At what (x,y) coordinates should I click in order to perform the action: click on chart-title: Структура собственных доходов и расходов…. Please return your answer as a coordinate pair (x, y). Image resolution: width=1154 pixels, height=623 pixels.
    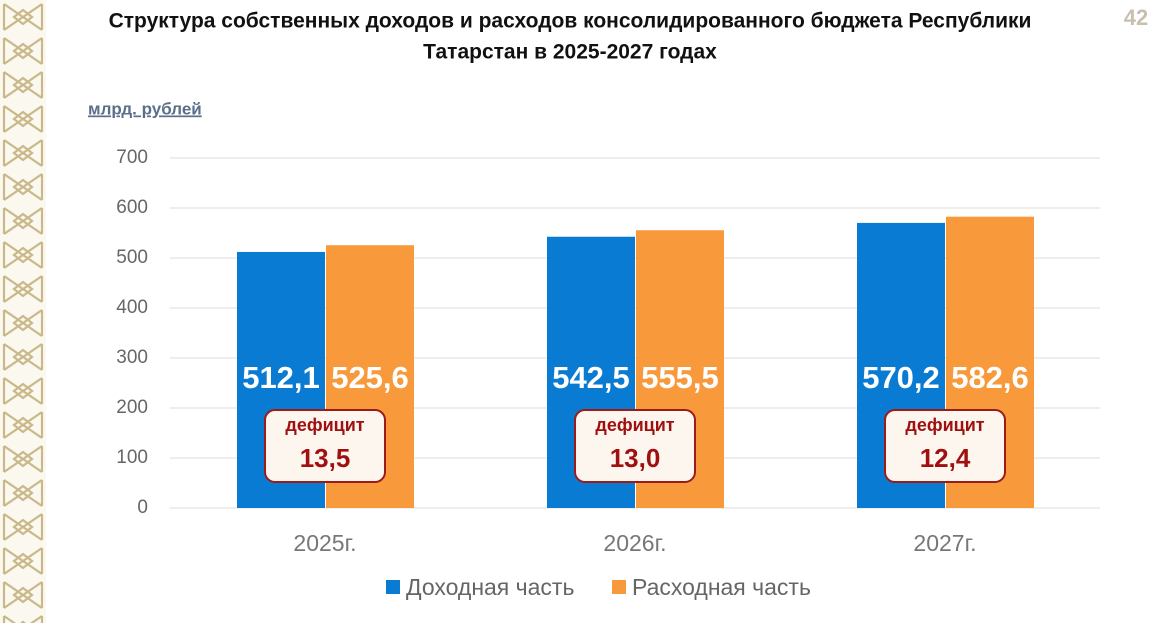
    Looking at the image, I should click on (570, 21).